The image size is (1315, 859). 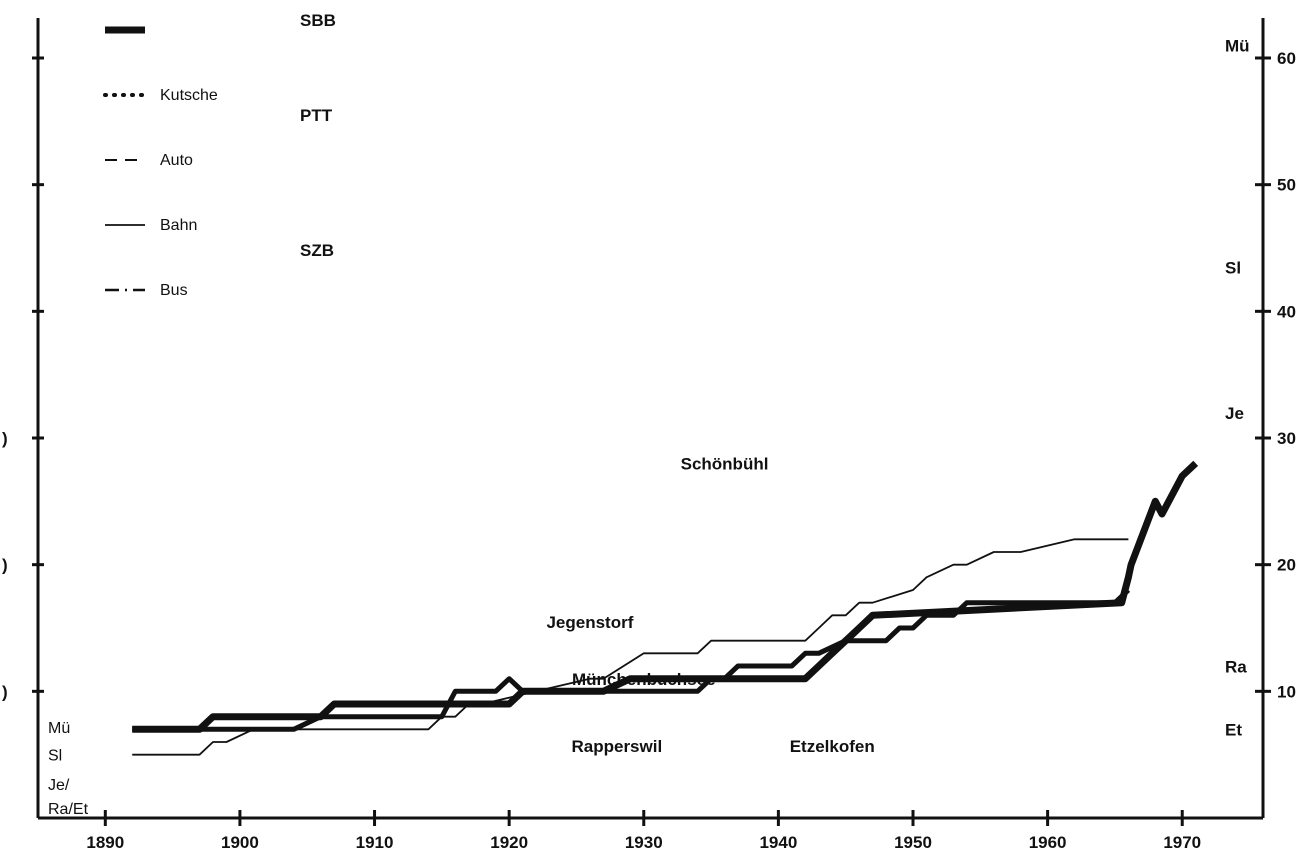 What do you see at coordinates (913, 842) in the screenshot?
I see `x-tick-label: 1950` at bounding box center [913, 842].